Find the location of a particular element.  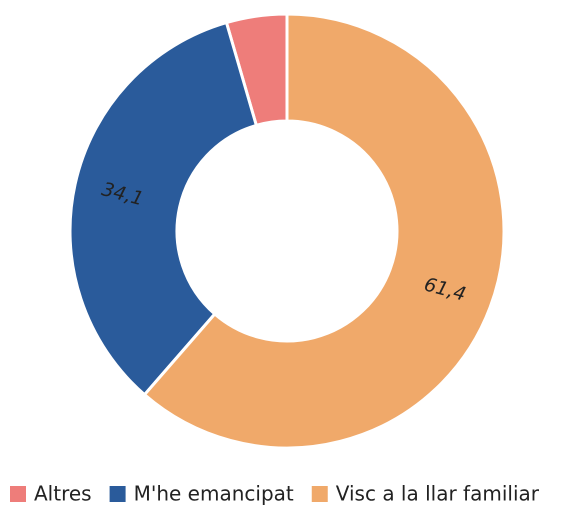

legend-label: Altres is located at coordinates (63, 494).